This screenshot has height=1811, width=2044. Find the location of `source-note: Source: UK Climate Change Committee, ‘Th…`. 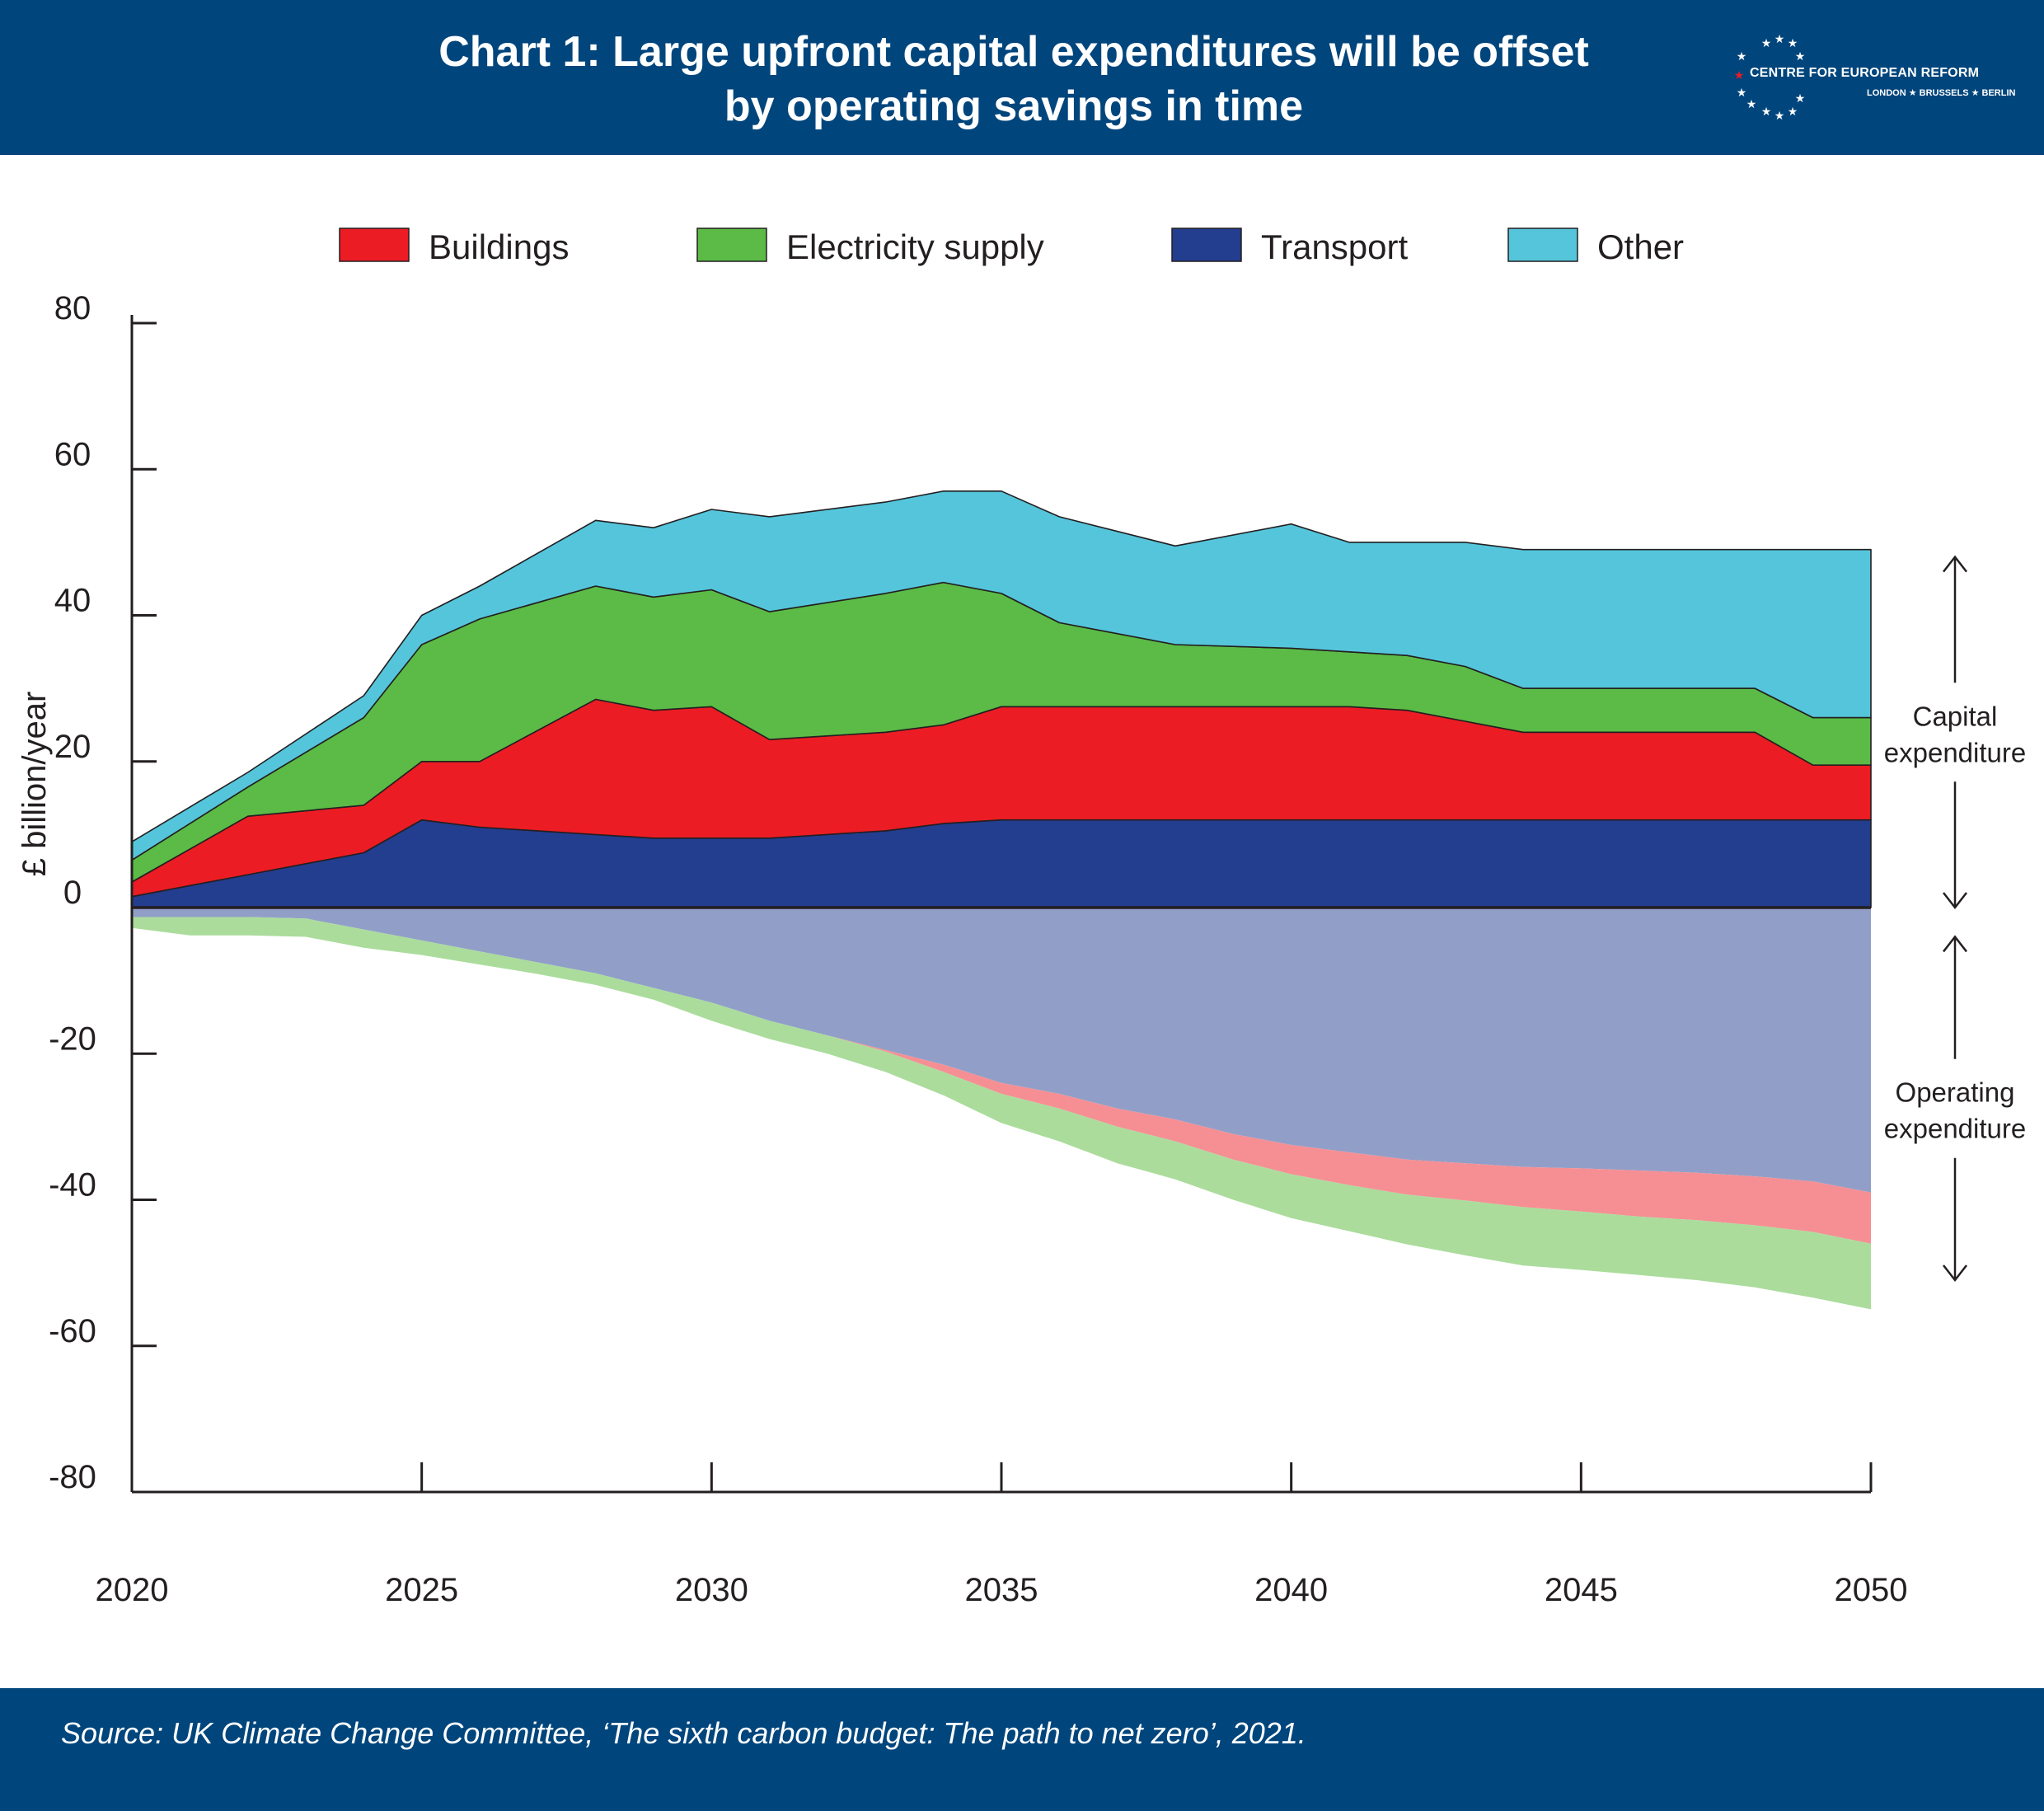

source-note: Source: UK Climate Change Committee, ‘Th… is located at coordinates (683, 1733).